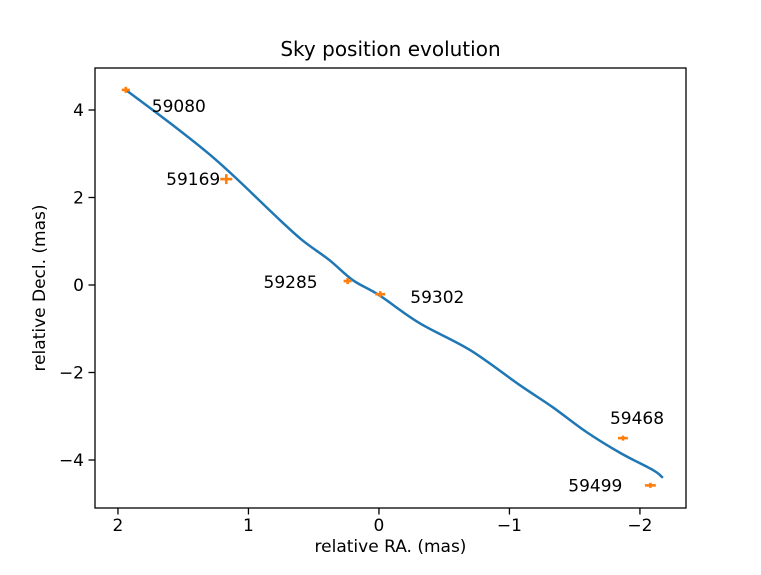  Describe the element at coordinates (379, 526) in the screenshot. I see `x-tick-label: 0` at that location.